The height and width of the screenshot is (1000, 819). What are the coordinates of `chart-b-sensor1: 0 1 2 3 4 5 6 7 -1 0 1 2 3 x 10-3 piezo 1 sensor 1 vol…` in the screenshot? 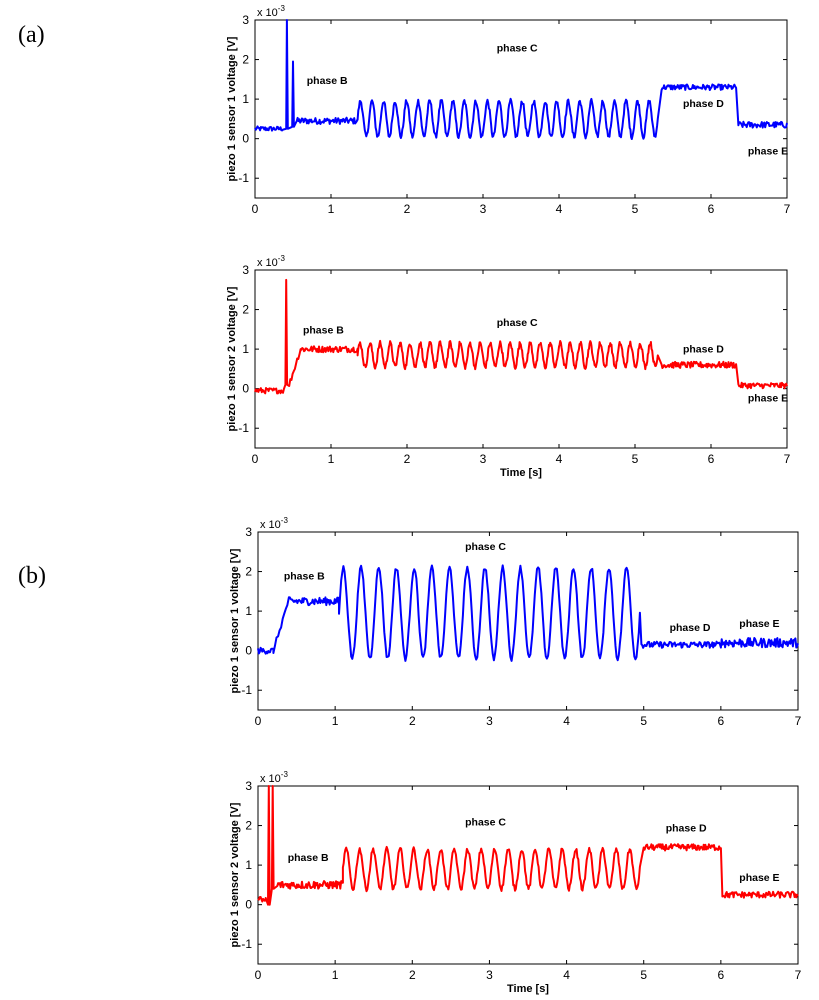 It's located at (515, 622).